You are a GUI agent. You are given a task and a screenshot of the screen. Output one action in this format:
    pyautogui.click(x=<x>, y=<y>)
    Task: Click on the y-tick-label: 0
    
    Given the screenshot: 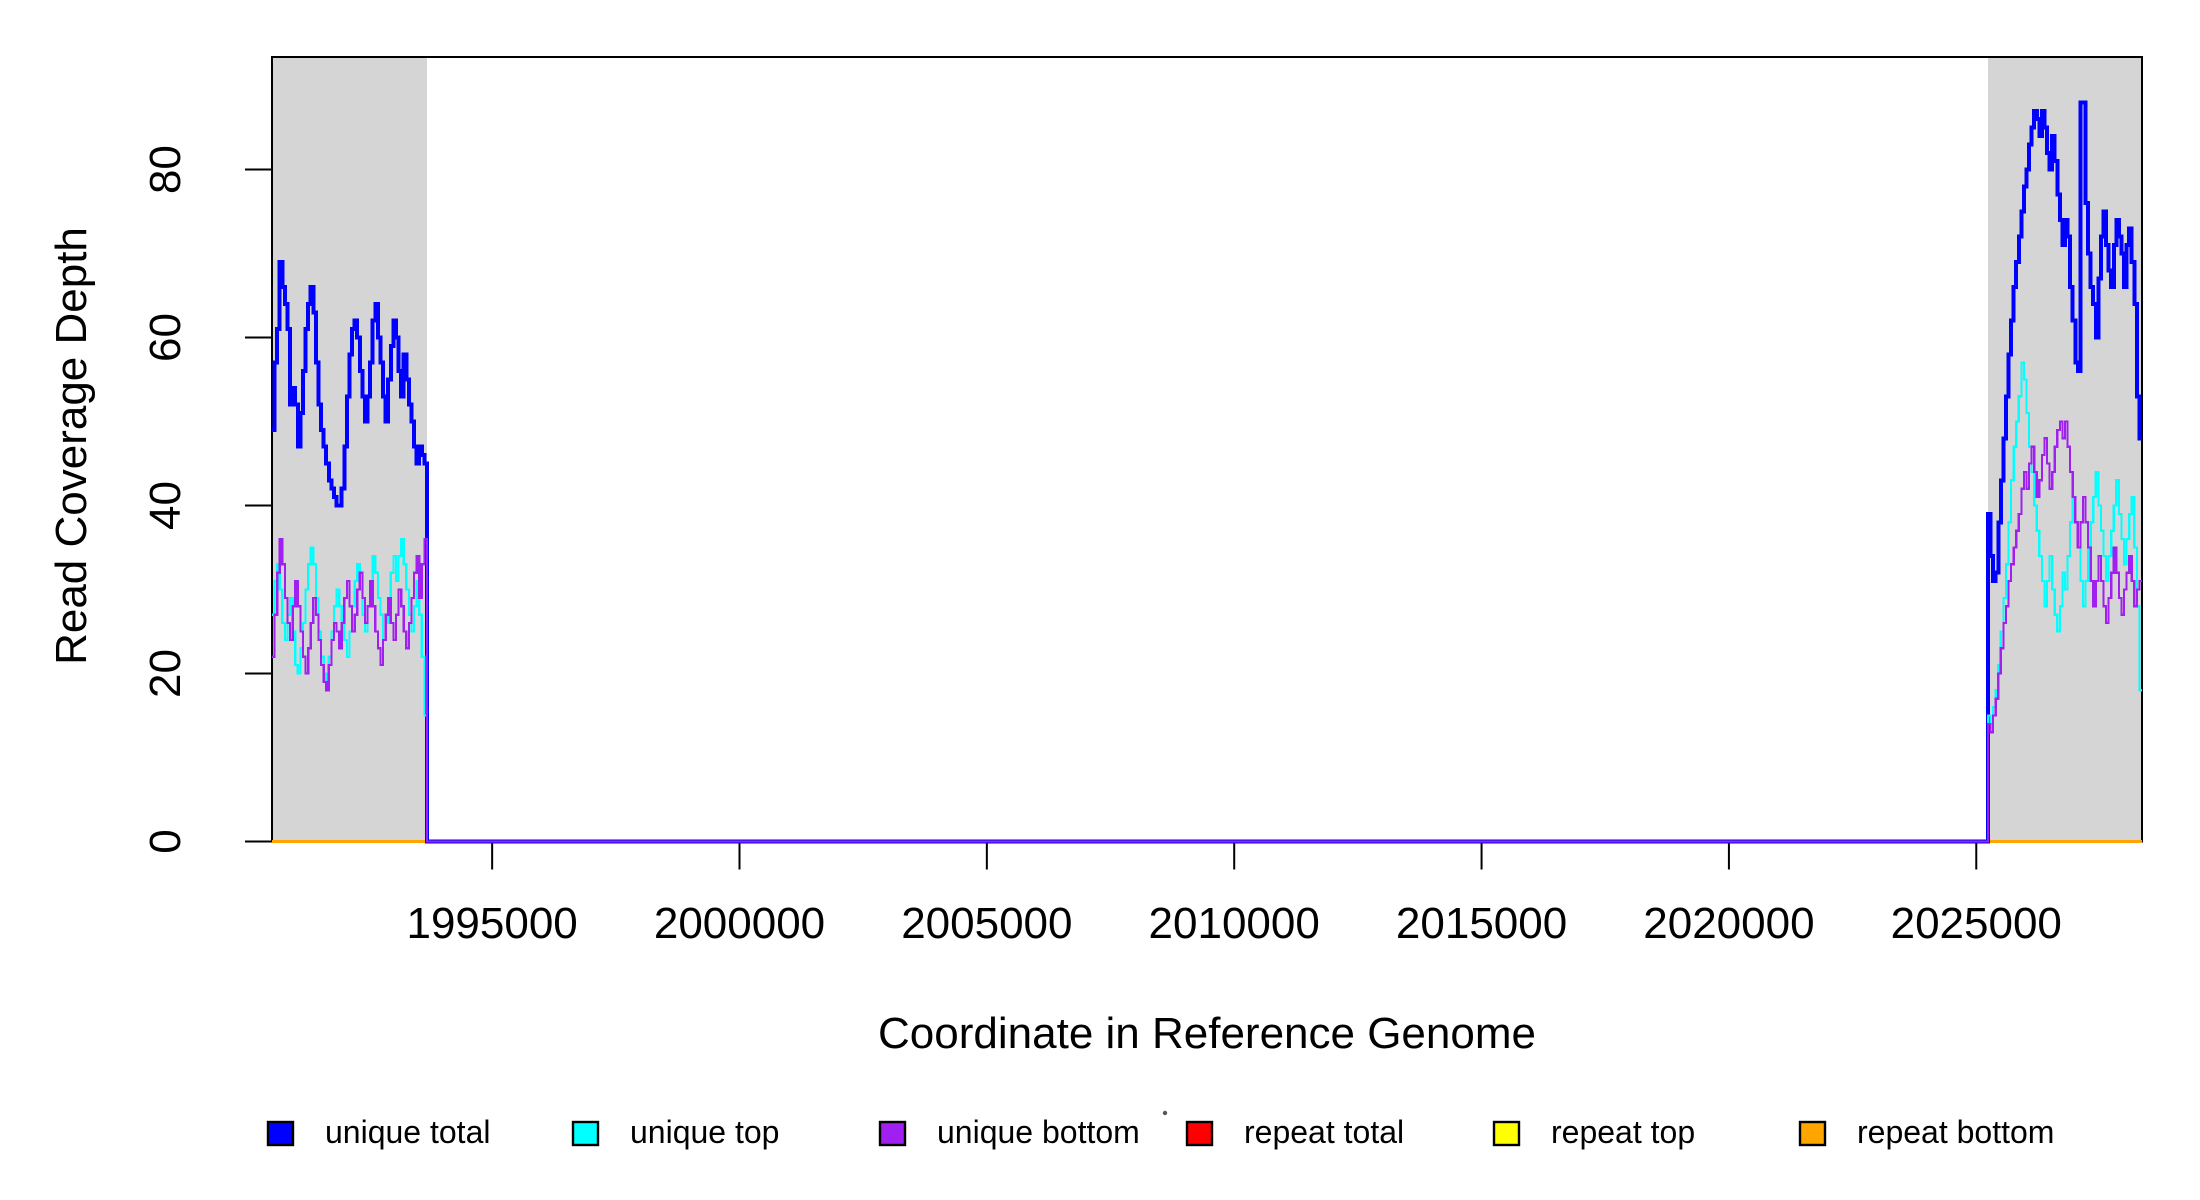 What is the action you would take?
    pyautogui.click(x=165, y=841)
    